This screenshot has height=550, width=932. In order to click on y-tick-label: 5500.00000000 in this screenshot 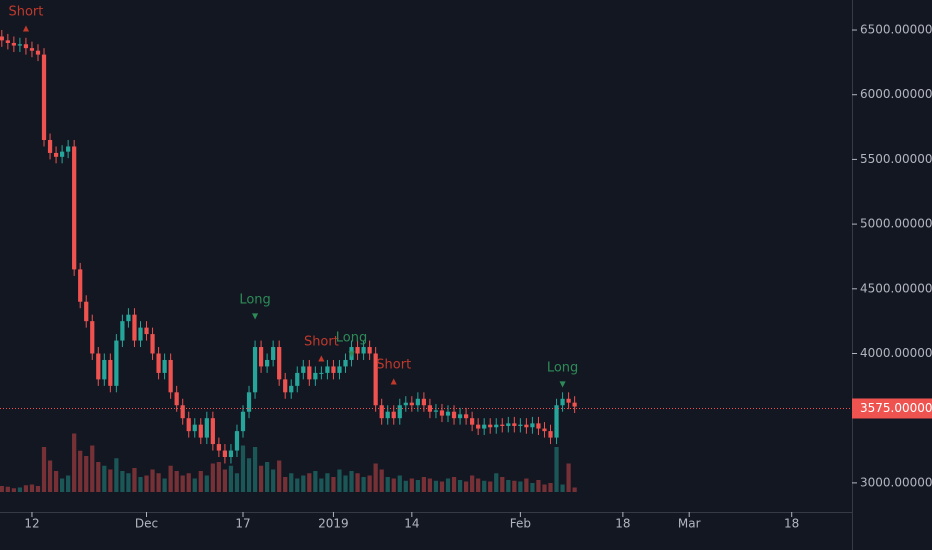, I will do `click(896, 159)`.